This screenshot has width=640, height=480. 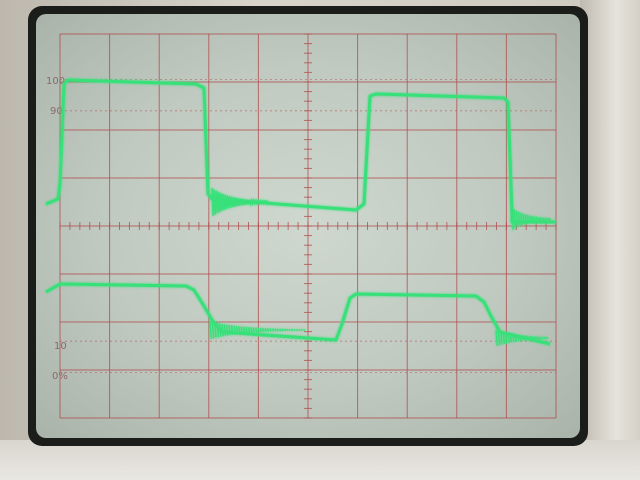 I want to click on oscilloscope-bezel-bottom, so click(x=320, y=460).